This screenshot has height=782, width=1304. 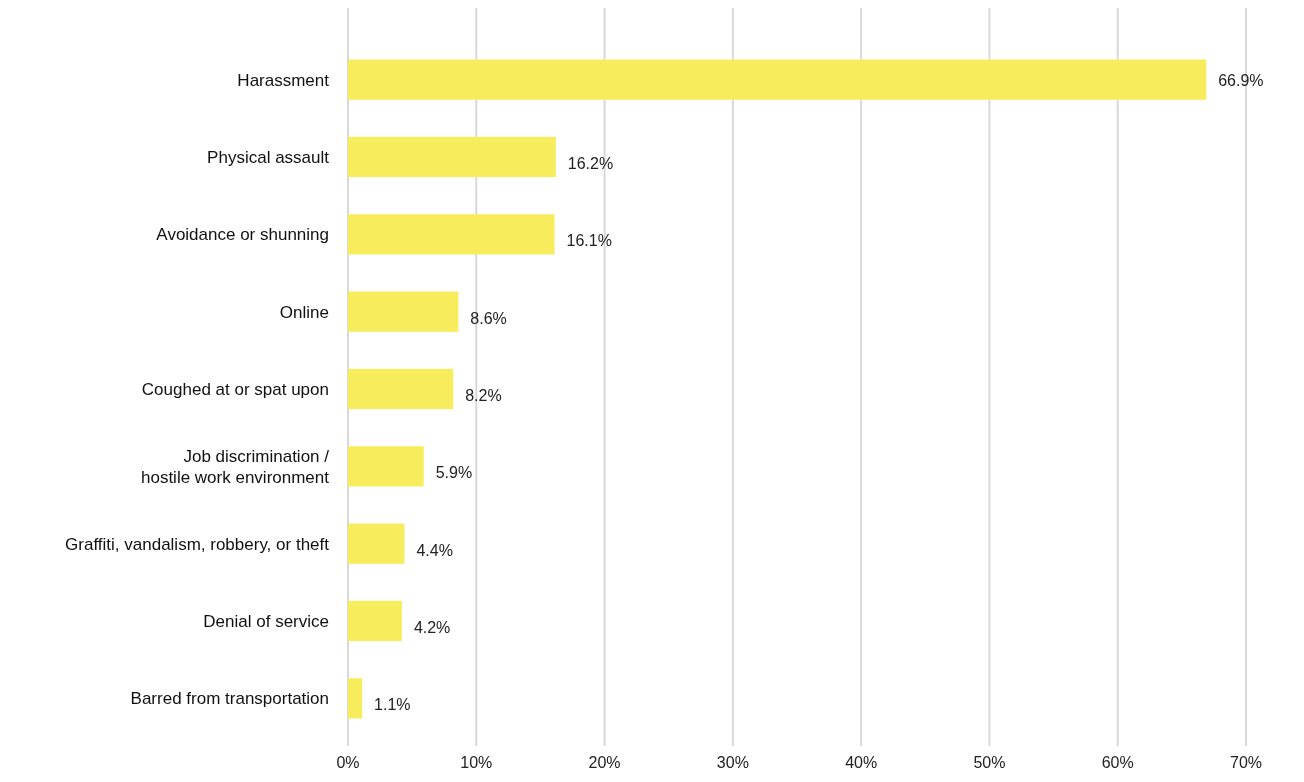 What do you see at coordinates (604, 762) in the screenshot?
I see `x-tick-label: 20%` at bounding box center [604, 762].